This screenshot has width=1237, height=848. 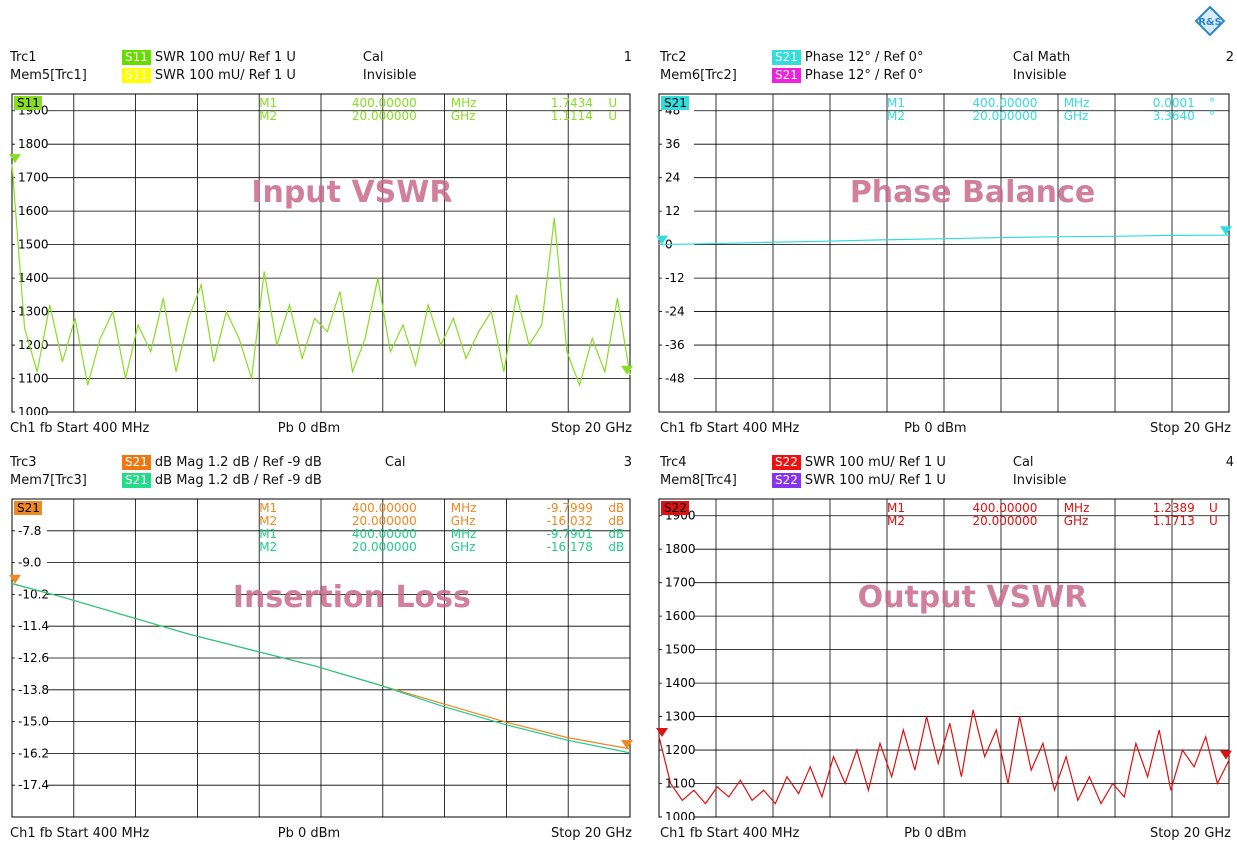 What do you see at coordinates (33, 345) in the screenshot?
I see `y-tick-label: 1200` at bounding box center [33, 345].